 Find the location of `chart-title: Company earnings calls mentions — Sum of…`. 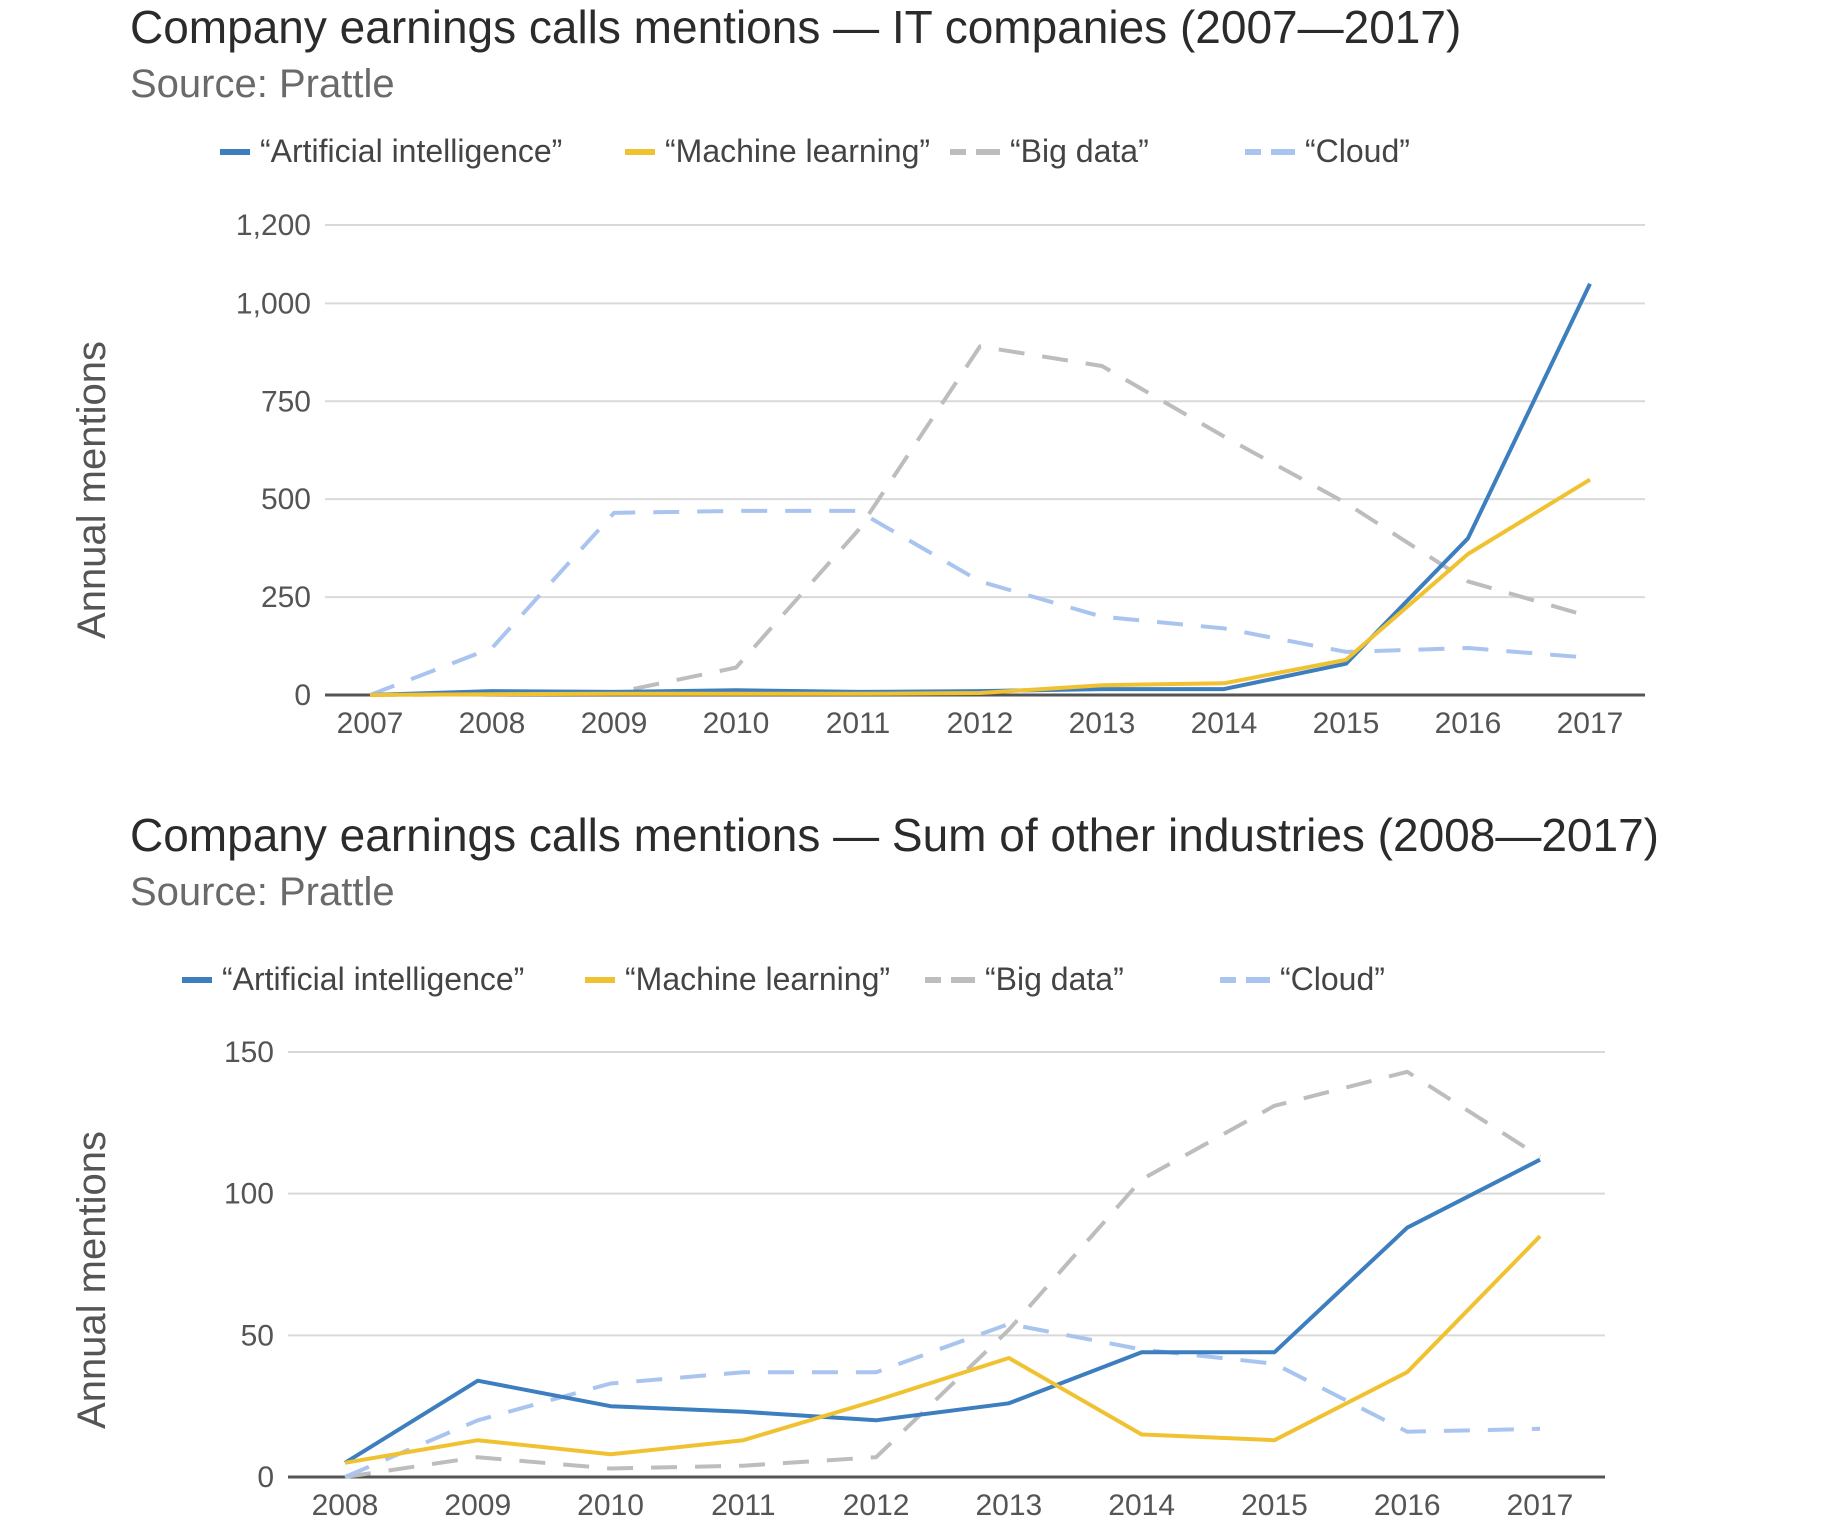

chart-title: Company earnings calls mentions — Sum of… is located at coordinates (894, 835).